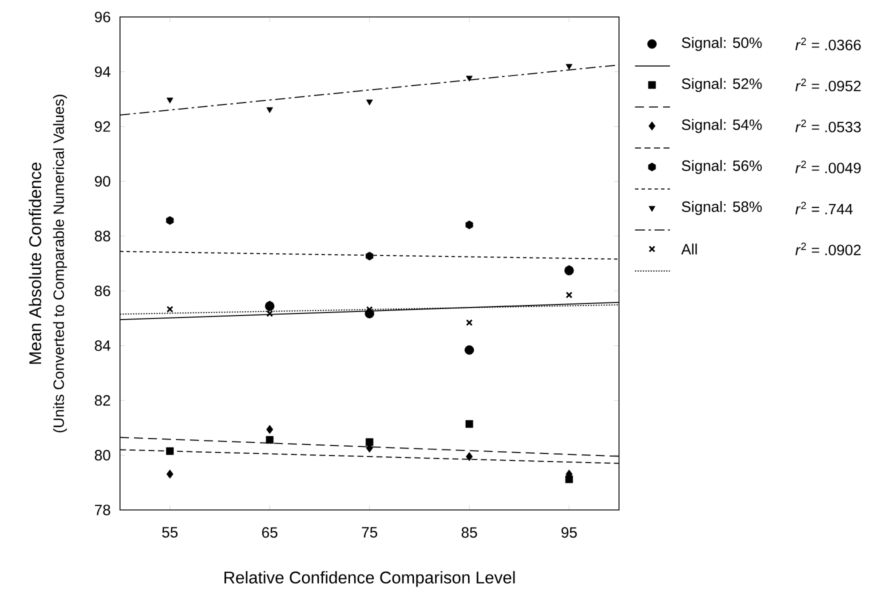 The height and width of the screenshot is (592, 870). What do you see at coordinates (722, 167) in the screenshot?
I see `legend-label: Signal: 56%` at bounding box center [722, 167].